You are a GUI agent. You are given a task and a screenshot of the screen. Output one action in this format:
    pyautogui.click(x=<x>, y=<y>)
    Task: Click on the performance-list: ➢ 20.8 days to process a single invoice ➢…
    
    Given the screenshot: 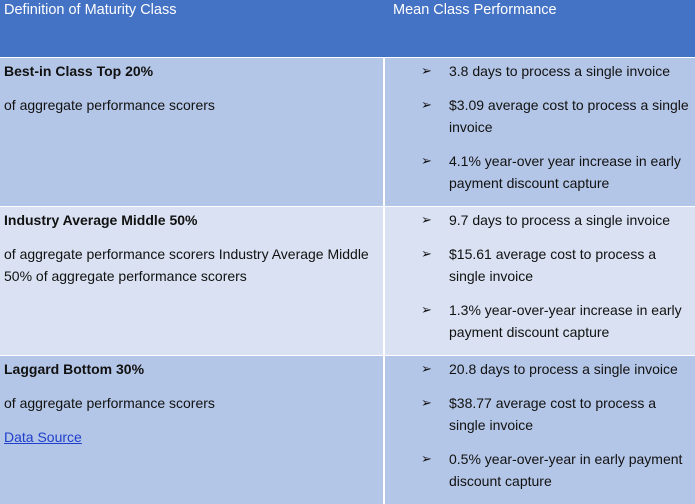 What is the action you would take?
    pyautogui.click(x=555, y=425)
    